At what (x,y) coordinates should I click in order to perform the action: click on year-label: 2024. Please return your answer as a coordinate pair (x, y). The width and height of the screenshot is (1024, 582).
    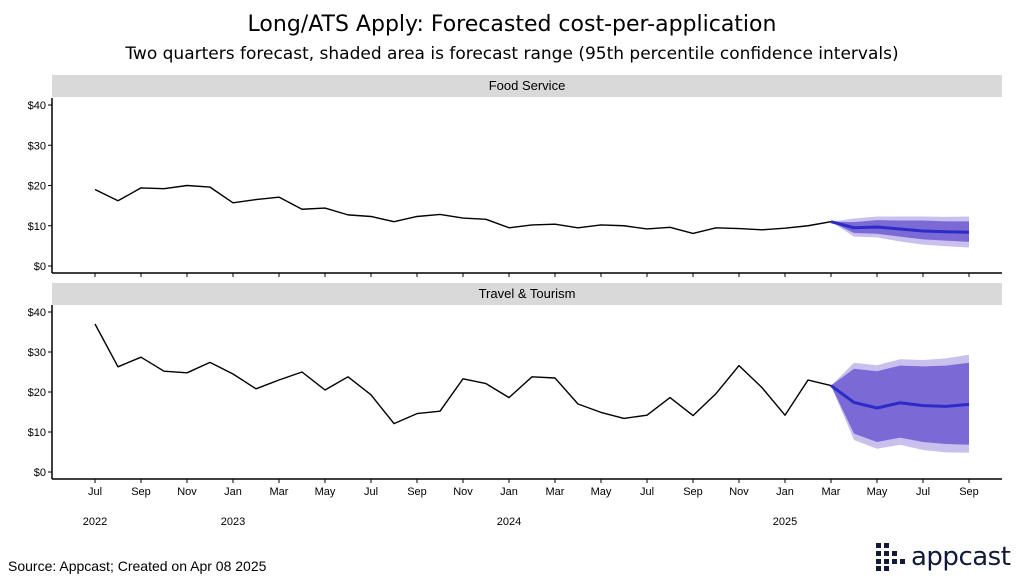
    Looking at the image, I should click on (509, 522).